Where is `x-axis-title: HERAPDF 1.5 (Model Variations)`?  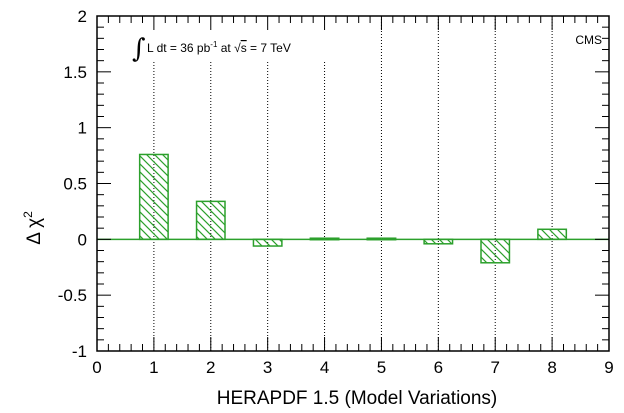
x-axis-title: HERAPDF 1.5 (Model Variations) is located at coordinates (357, 398).